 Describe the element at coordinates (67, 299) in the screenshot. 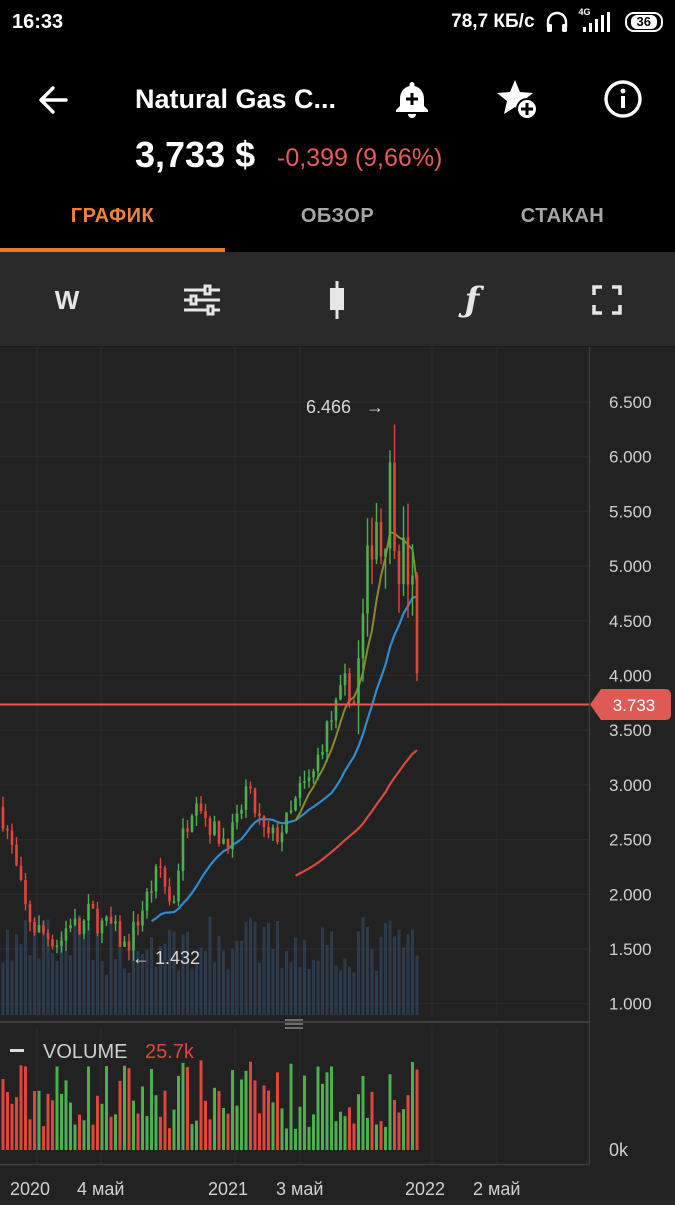

I see `timeframe-button: W` at that location.